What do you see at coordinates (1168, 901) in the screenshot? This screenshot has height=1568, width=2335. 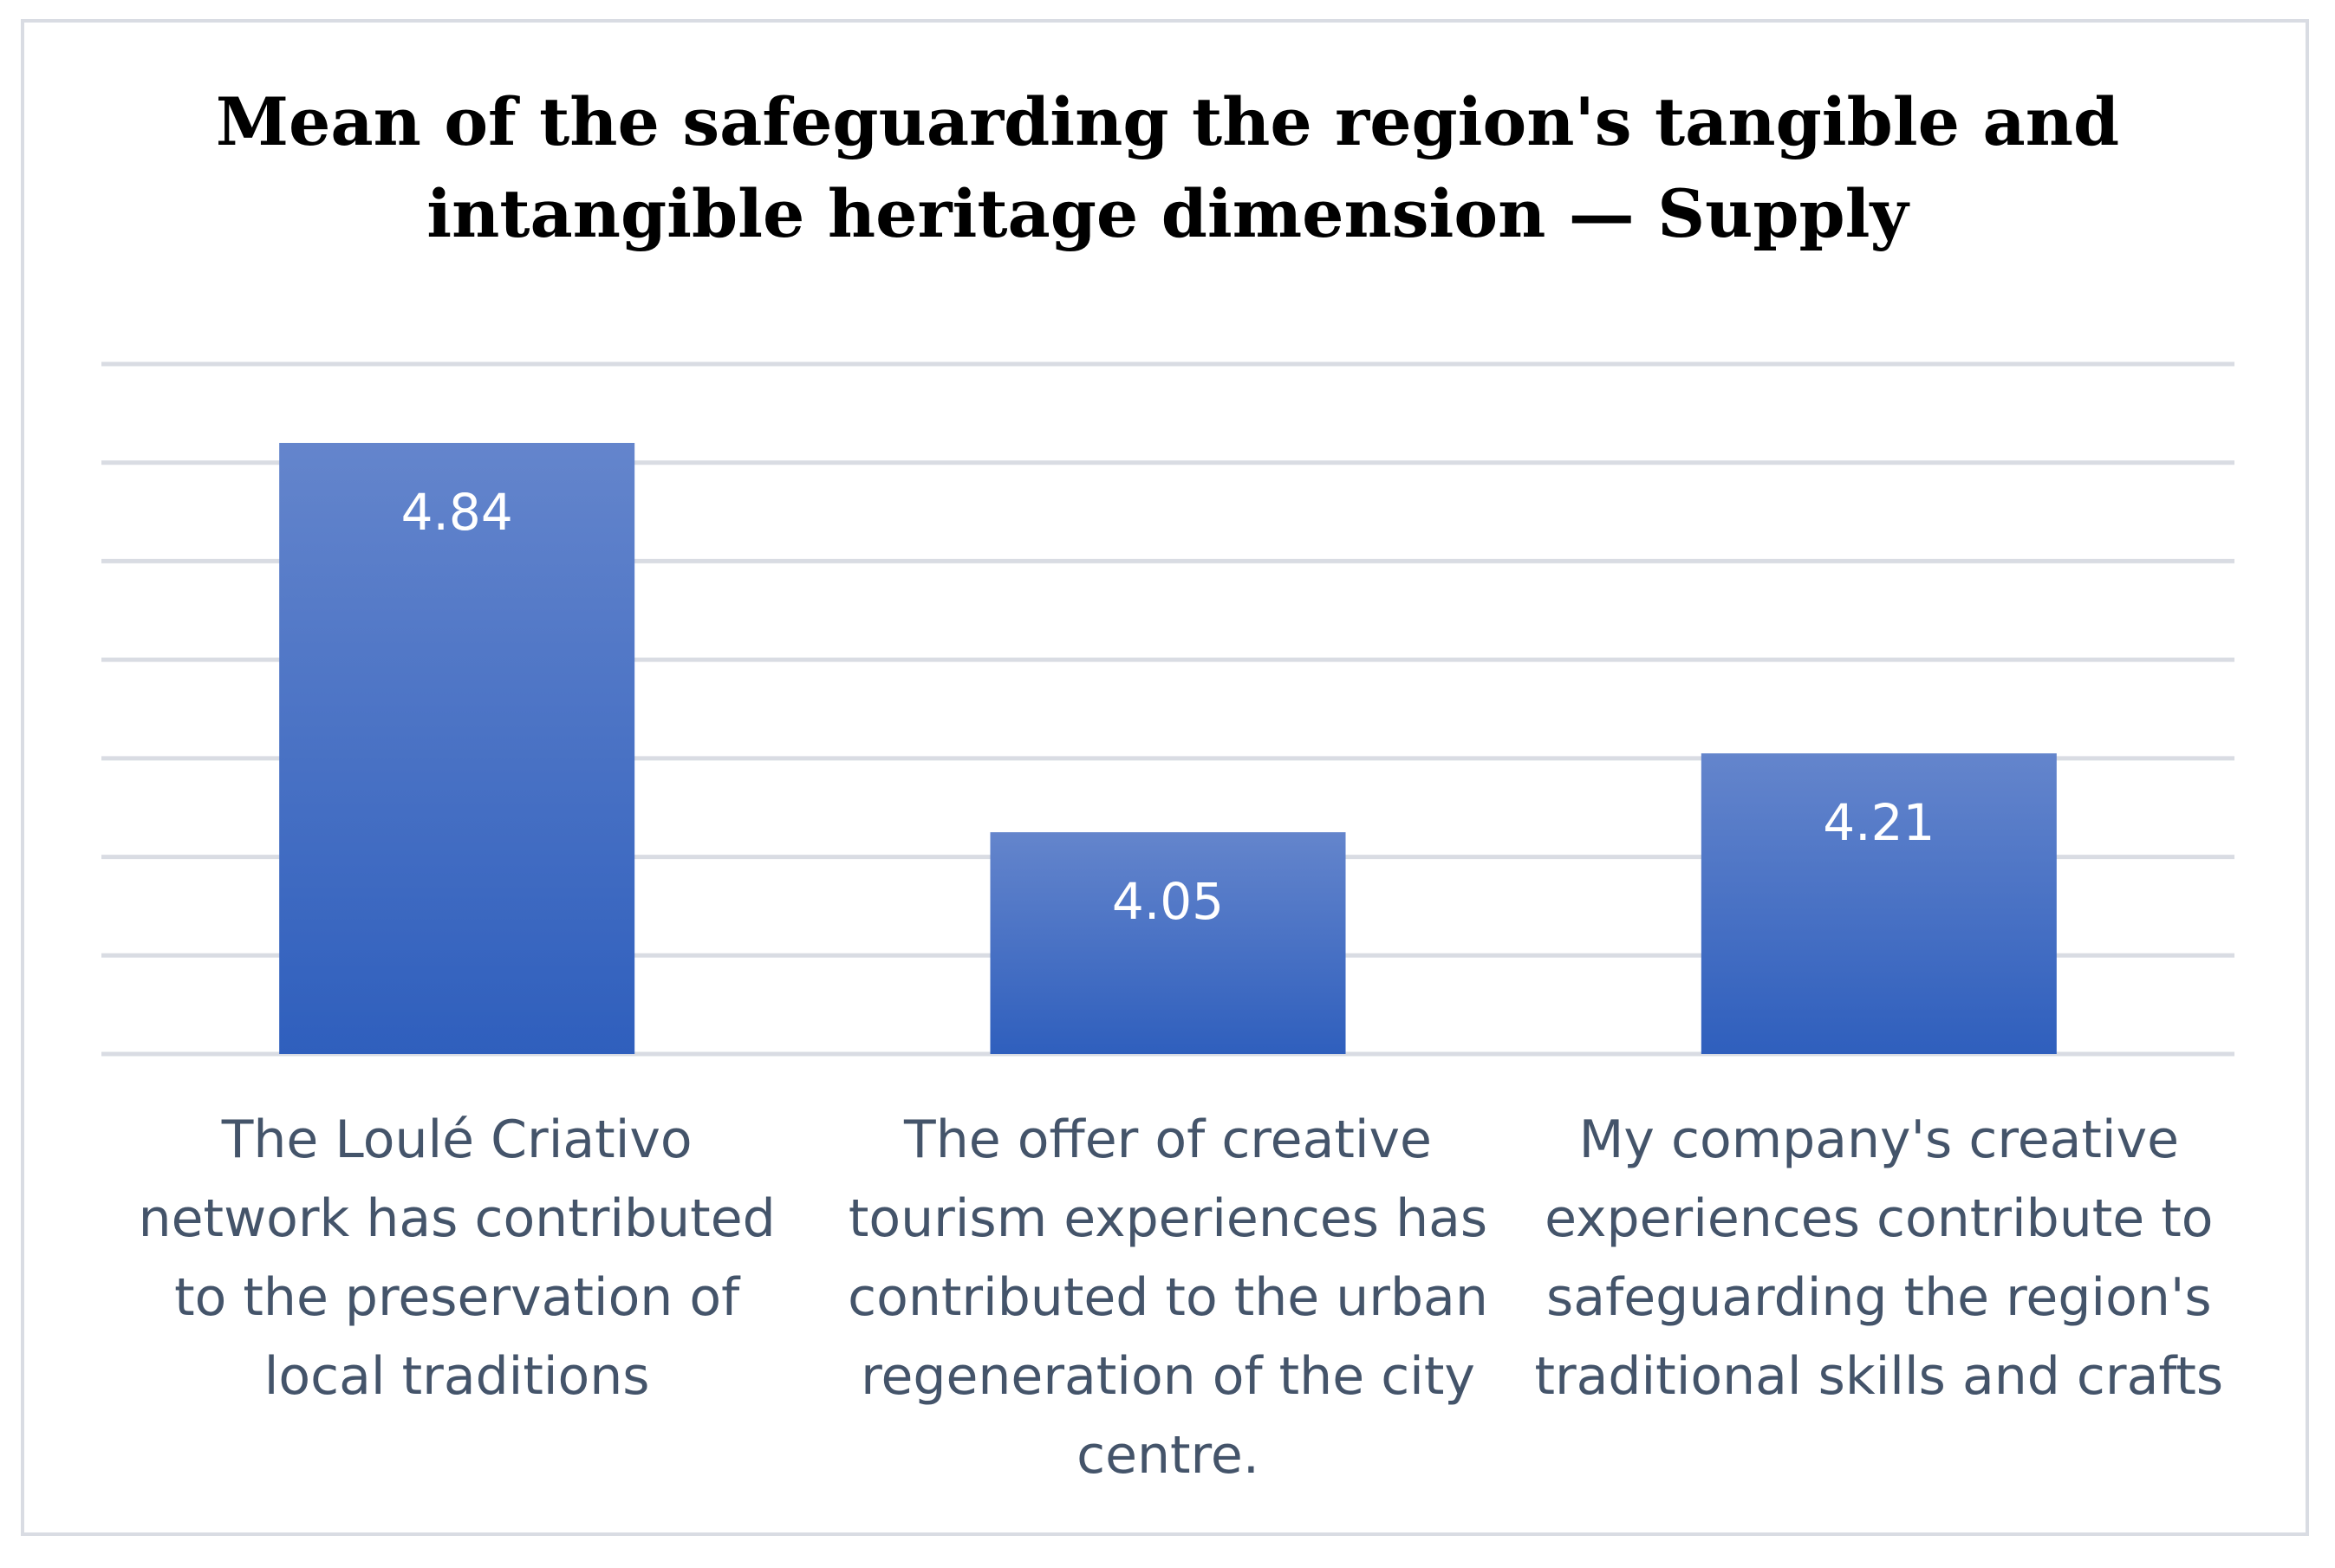 I see `data-label: 4.05` at bounding box center [1168, 901].